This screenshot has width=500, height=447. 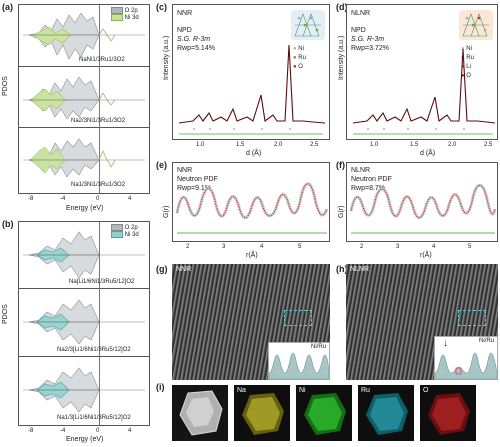 What do you see at coordinates (426, 255) in the screenshot?
I see `panel-f-xlabel: r(Å)` at bounding box center [426, 255].